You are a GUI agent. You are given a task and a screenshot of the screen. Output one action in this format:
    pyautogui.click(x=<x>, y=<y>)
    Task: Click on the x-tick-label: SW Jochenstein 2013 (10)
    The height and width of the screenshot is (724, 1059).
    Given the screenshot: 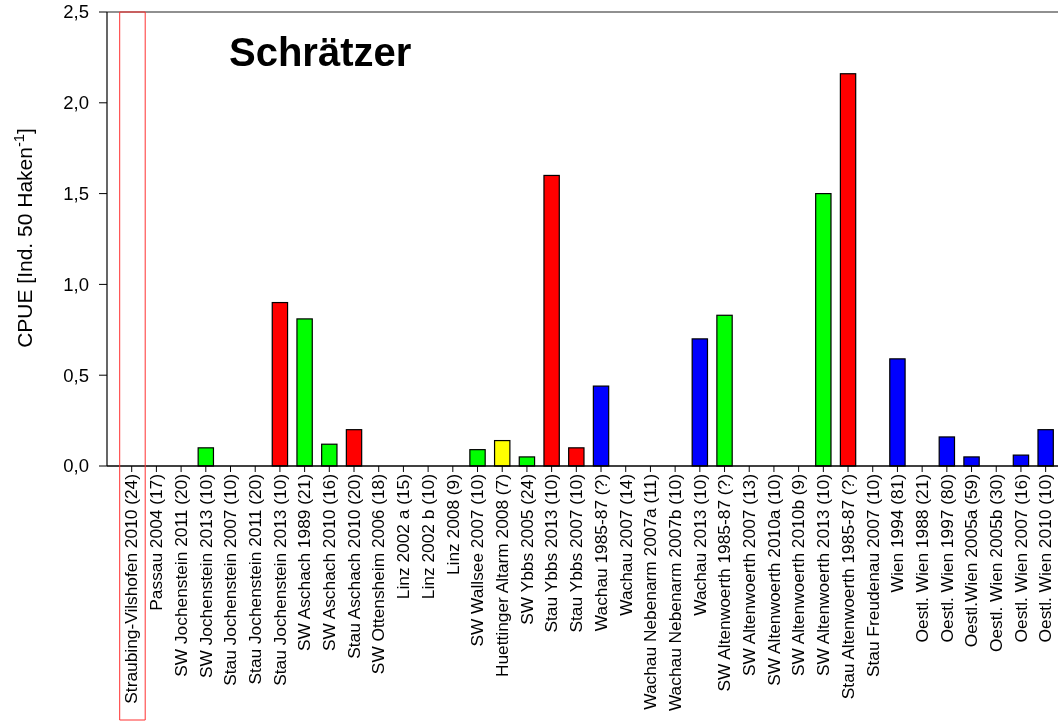 What is the action you would take?
    pyautogui.click(x=206, y=576)
    